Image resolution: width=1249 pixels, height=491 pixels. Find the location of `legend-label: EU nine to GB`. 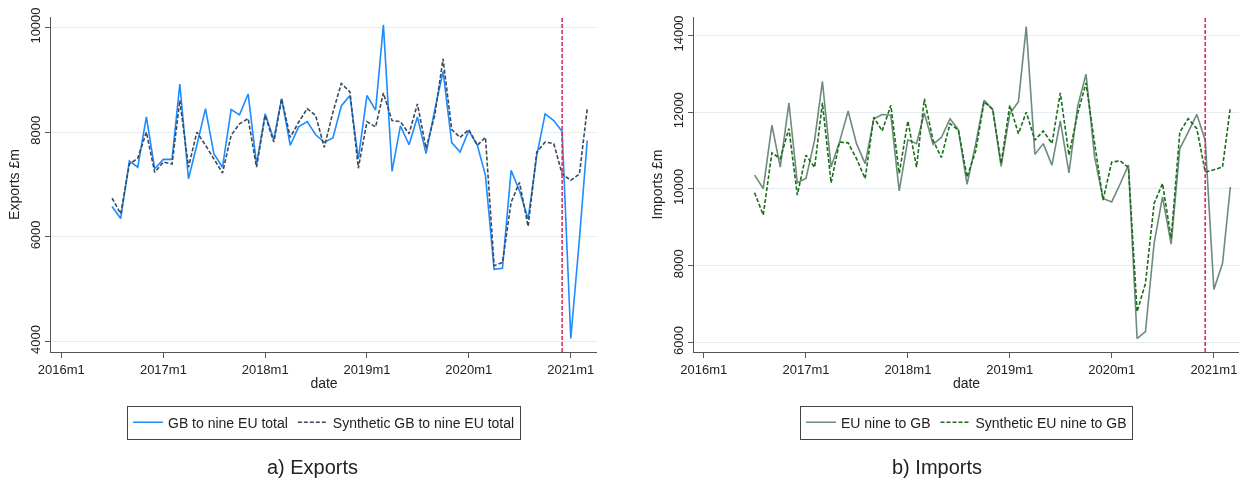

legend-label: EU nine to GB is located at coordinates (886, 422).